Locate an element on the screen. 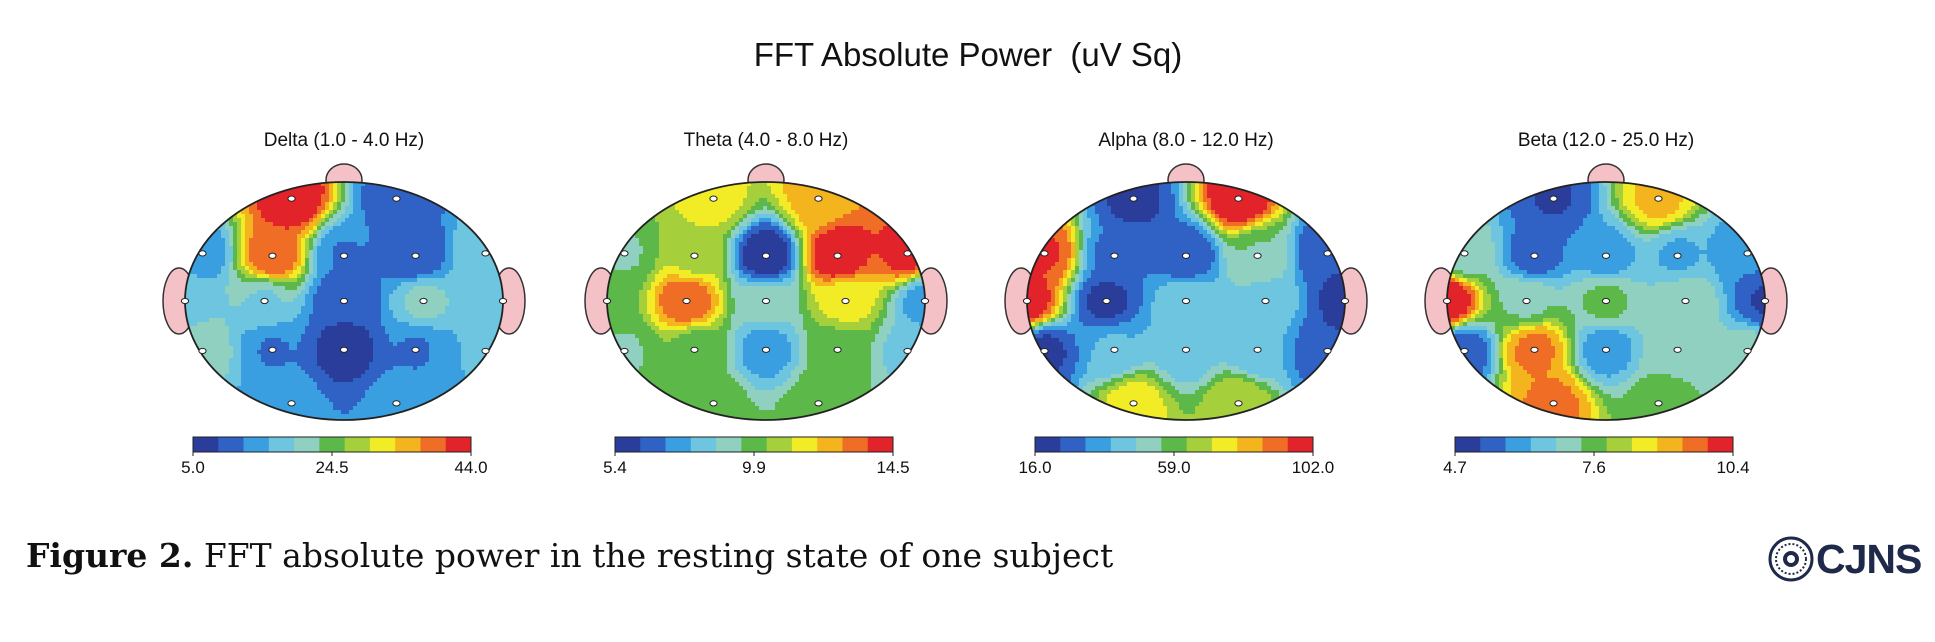 The image size is (1935, 642). scale-tick-label: 59.0 is located at coordinates (1173, 467).